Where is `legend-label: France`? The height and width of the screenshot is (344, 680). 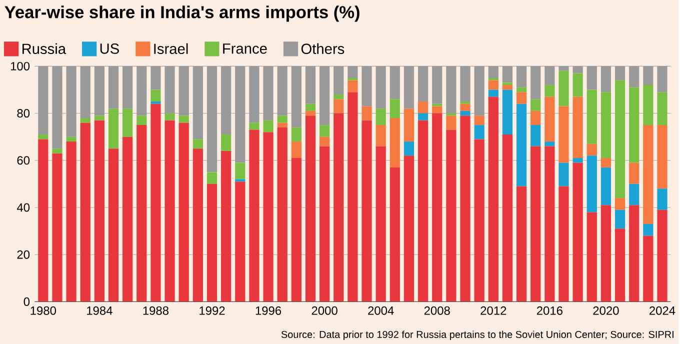 legend-label: France is located at coordinates (245, 48).